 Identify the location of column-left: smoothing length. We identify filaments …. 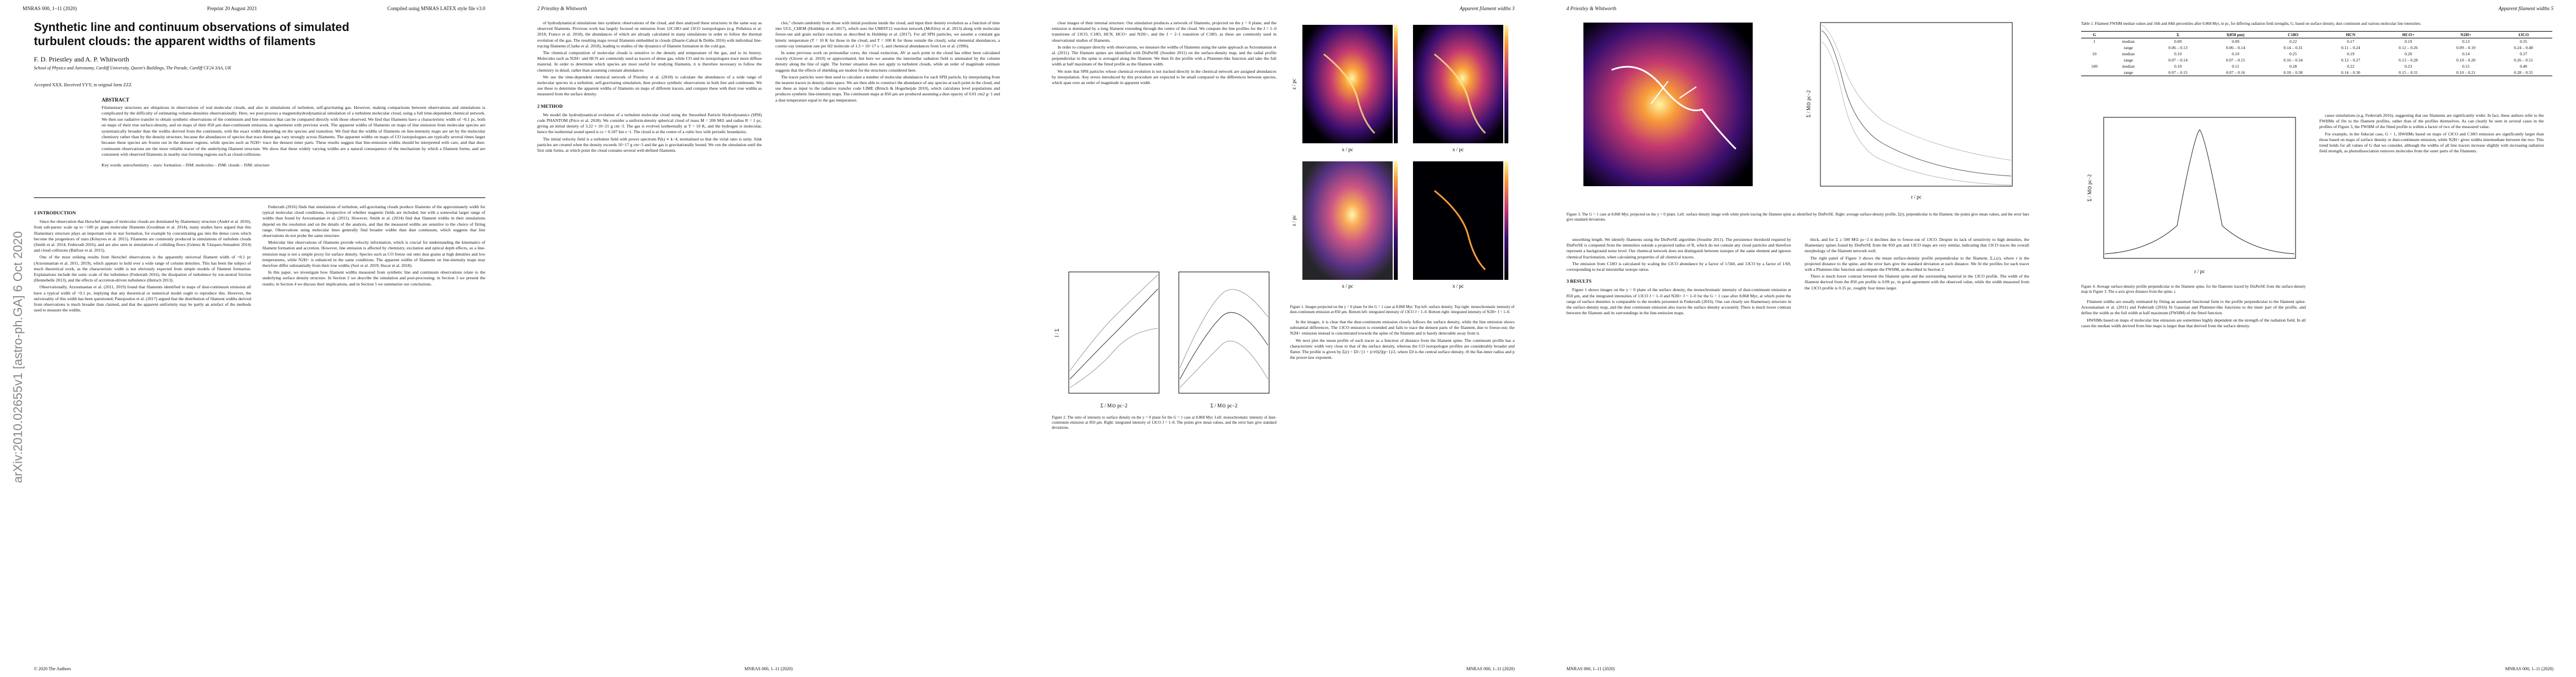
(1678, 277).